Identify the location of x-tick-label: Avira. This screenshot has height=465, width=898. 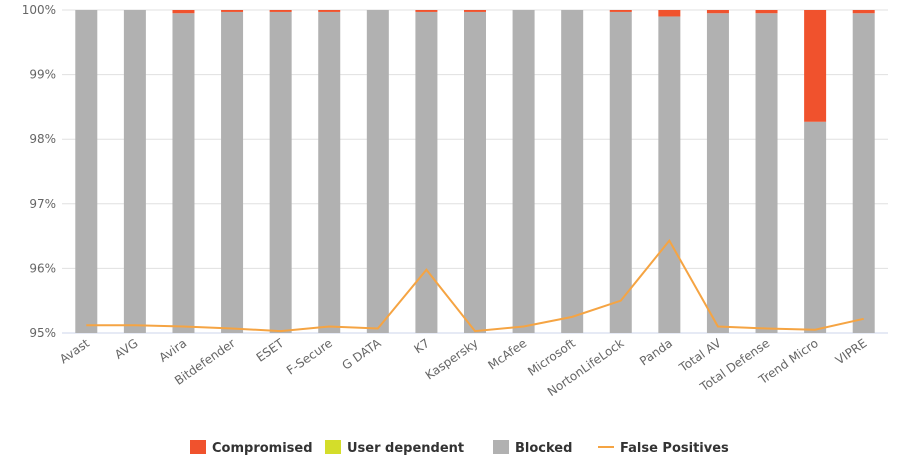
(172, 350).